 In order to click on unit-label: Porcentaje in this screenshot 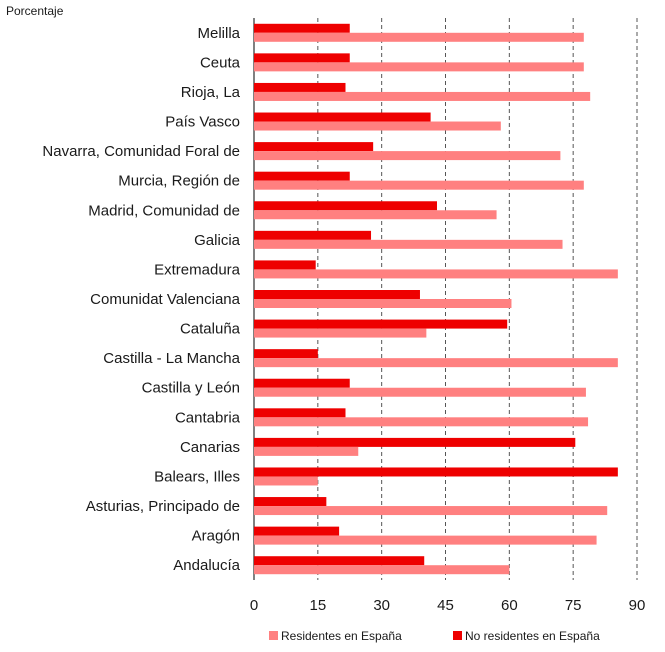, I will do `click(35, 11)`.